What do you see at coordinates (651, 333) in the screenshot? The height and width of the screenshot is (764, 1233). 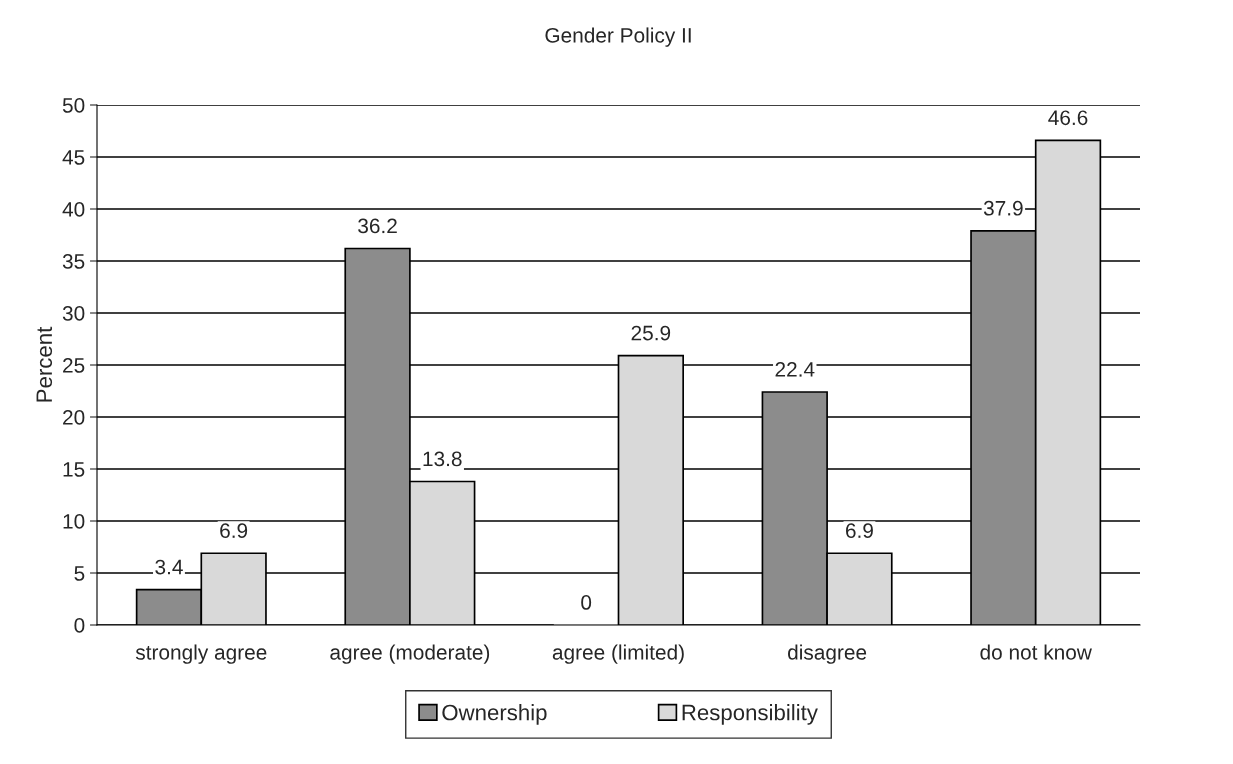 I see `data-label: 25.9` at bounding box center [651, 333].